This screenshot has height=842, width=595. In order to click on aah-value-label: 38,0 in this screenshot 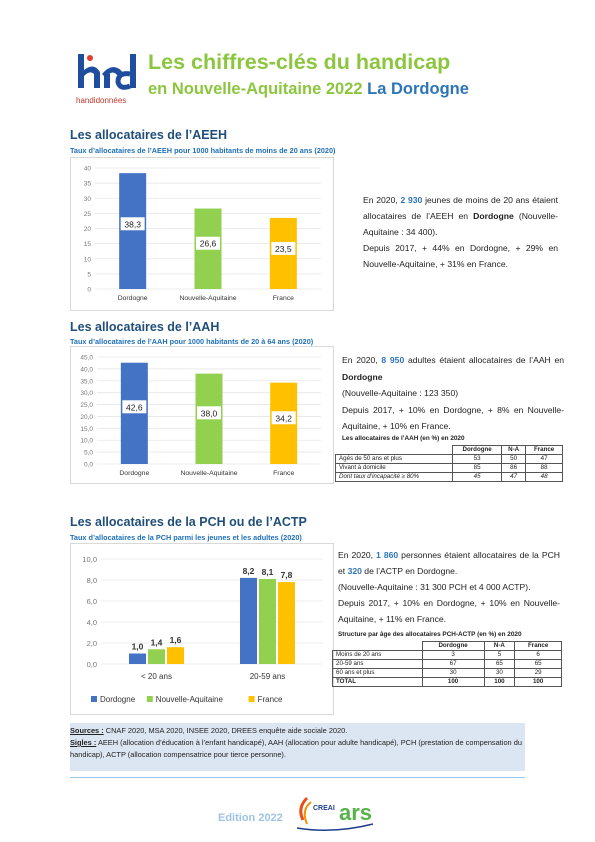, I will do `click(209, 413)`.